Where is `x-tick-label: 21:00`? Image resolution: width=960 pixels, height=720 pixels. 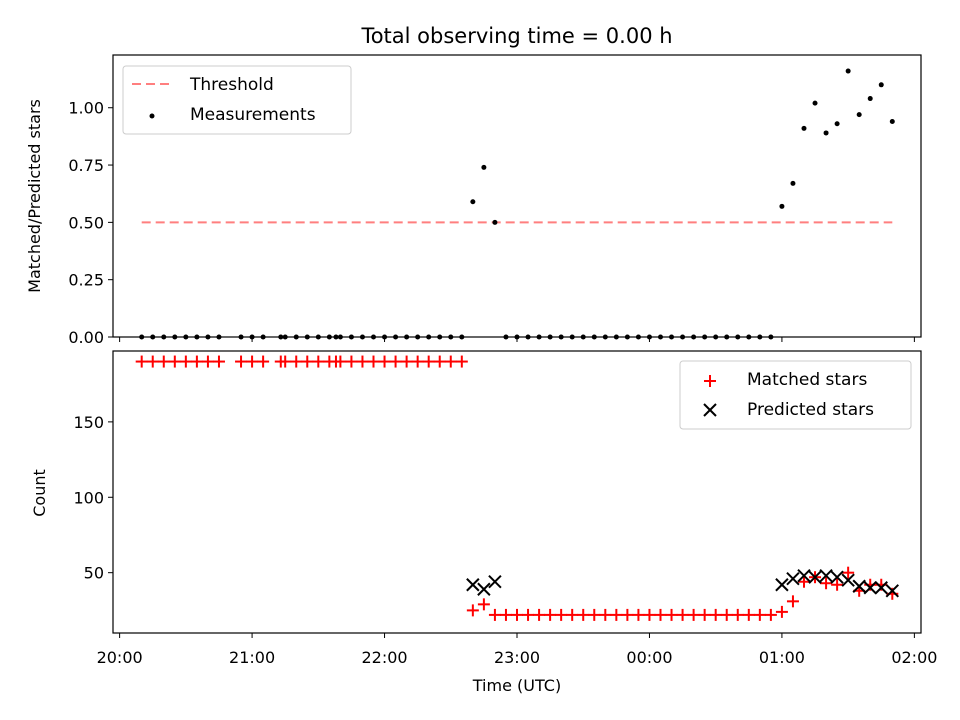
x-tick-label: 21:00 is located at coordinates (252, 657).